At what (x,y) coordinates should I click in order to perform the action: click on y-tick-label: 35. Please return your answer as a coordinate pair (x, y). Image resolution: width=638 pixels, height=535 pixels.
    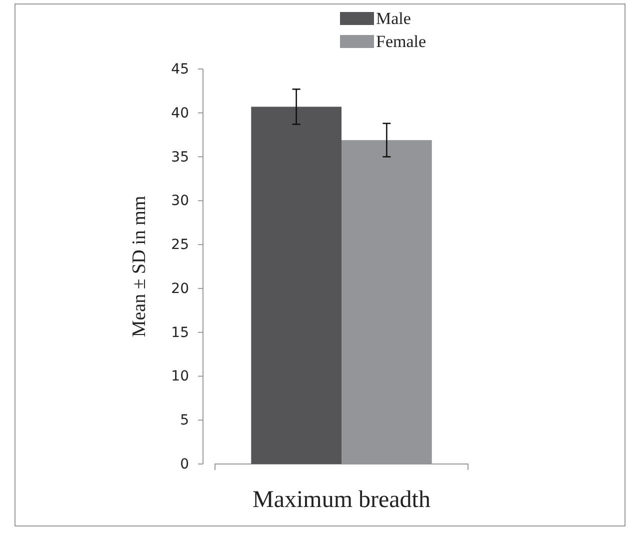
    Looking at the image, I should click on (180, 157).